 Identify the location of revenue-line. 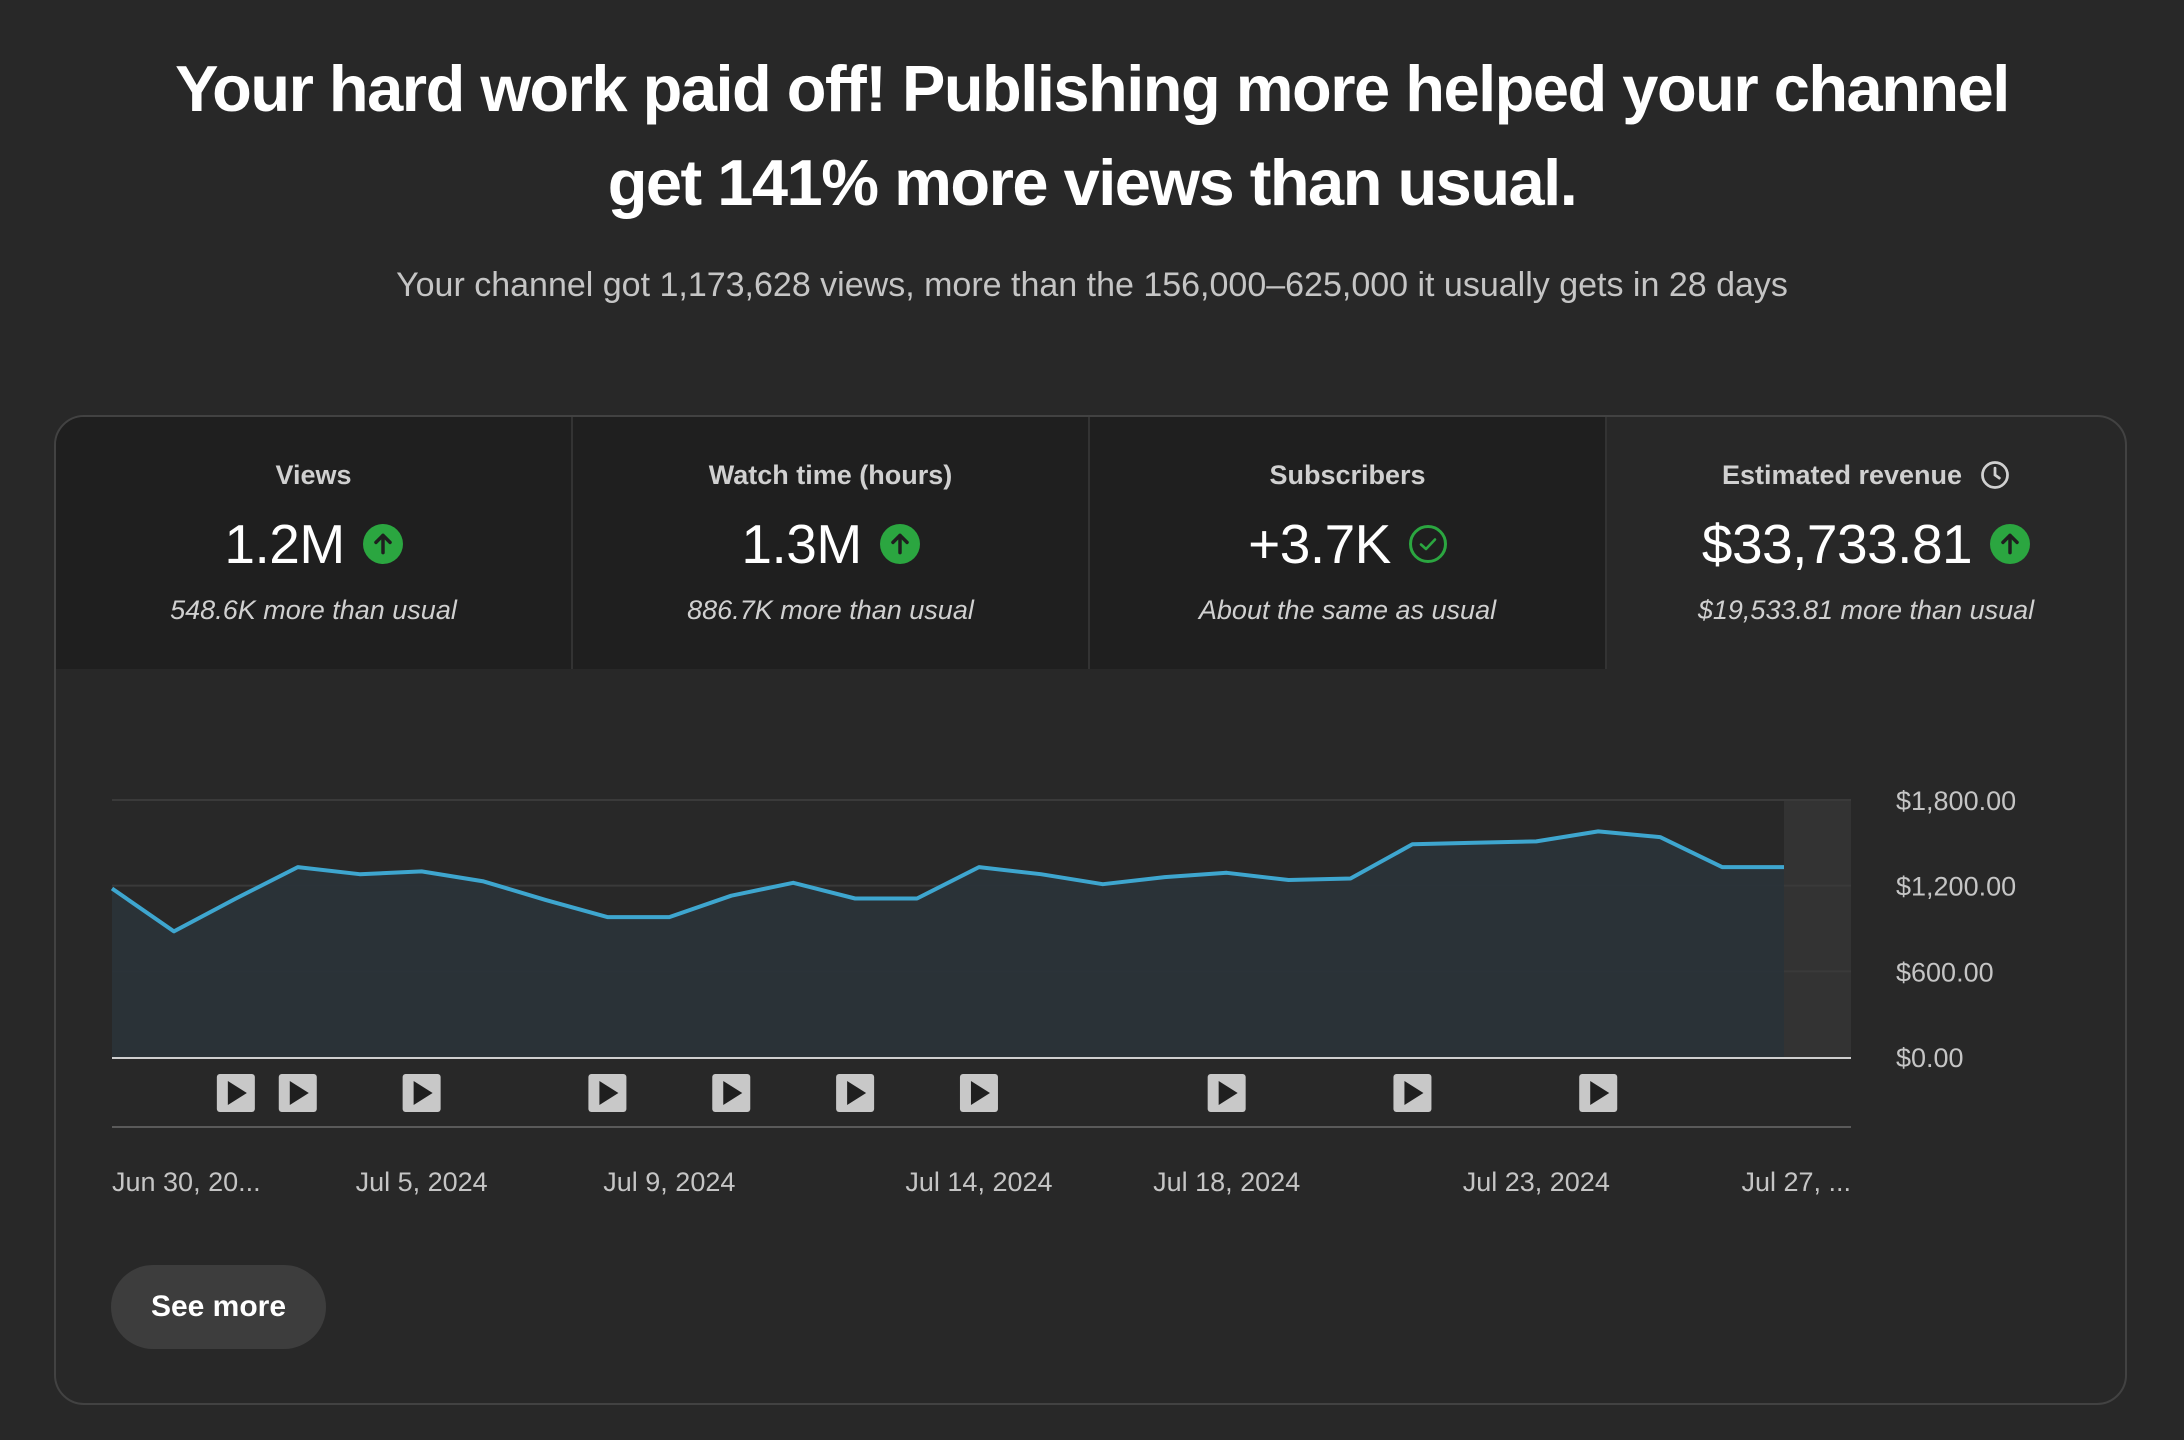
(947, 881).